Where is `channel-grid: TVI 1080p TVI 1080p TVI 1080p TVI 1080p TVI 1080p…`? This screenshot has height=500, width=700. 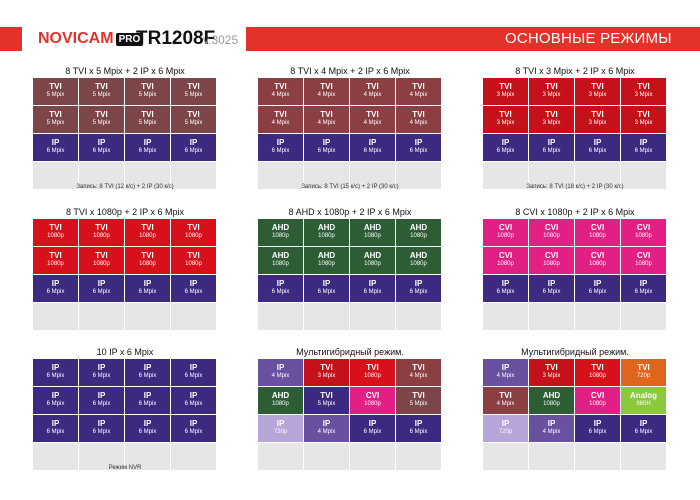 channel-grid: TVI 1080p TVI 1080p TVI 1080p TVI 1080p TVI 1080p… is located at coordinates (125, 275).